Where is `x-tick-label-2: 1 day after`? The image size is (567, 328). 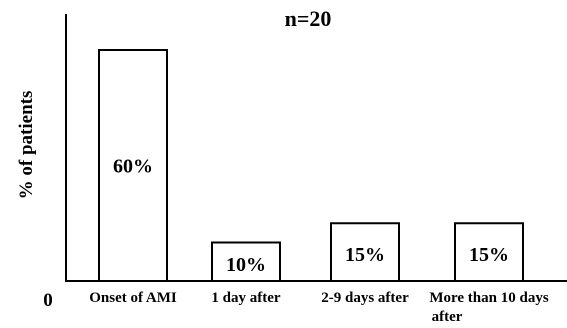 x-tick-label-2: 1 day after is located at coordinates (245, 298).